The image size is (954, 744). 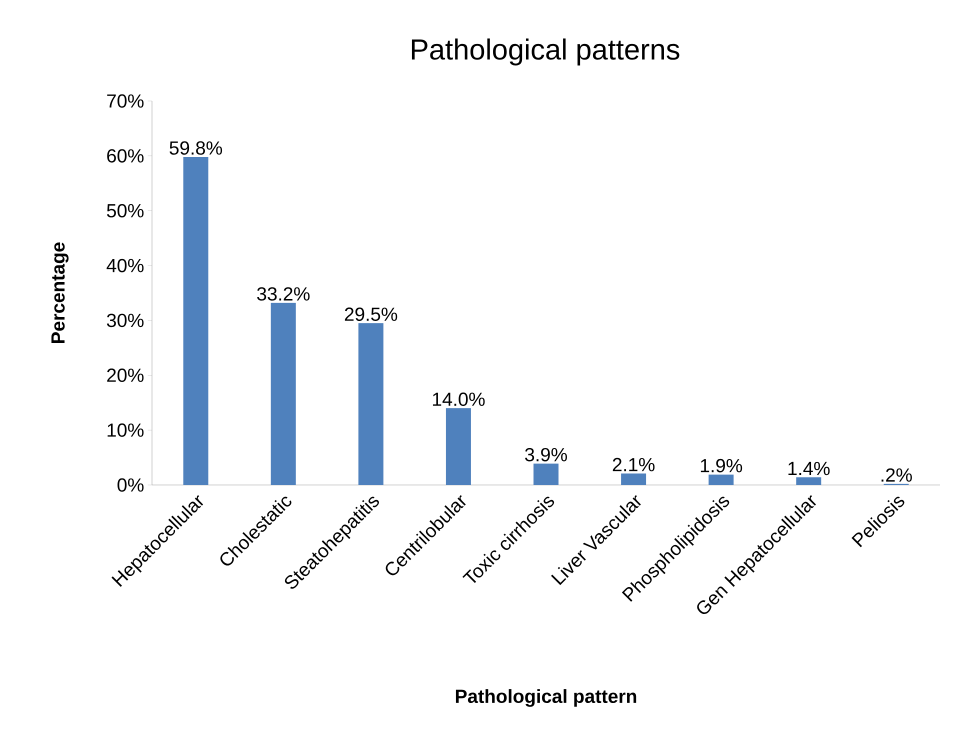 What do you see at coordinates (125, 375) in the screenshot?
I see `y-tick-label: 20%` at bounding box center [125, 375].